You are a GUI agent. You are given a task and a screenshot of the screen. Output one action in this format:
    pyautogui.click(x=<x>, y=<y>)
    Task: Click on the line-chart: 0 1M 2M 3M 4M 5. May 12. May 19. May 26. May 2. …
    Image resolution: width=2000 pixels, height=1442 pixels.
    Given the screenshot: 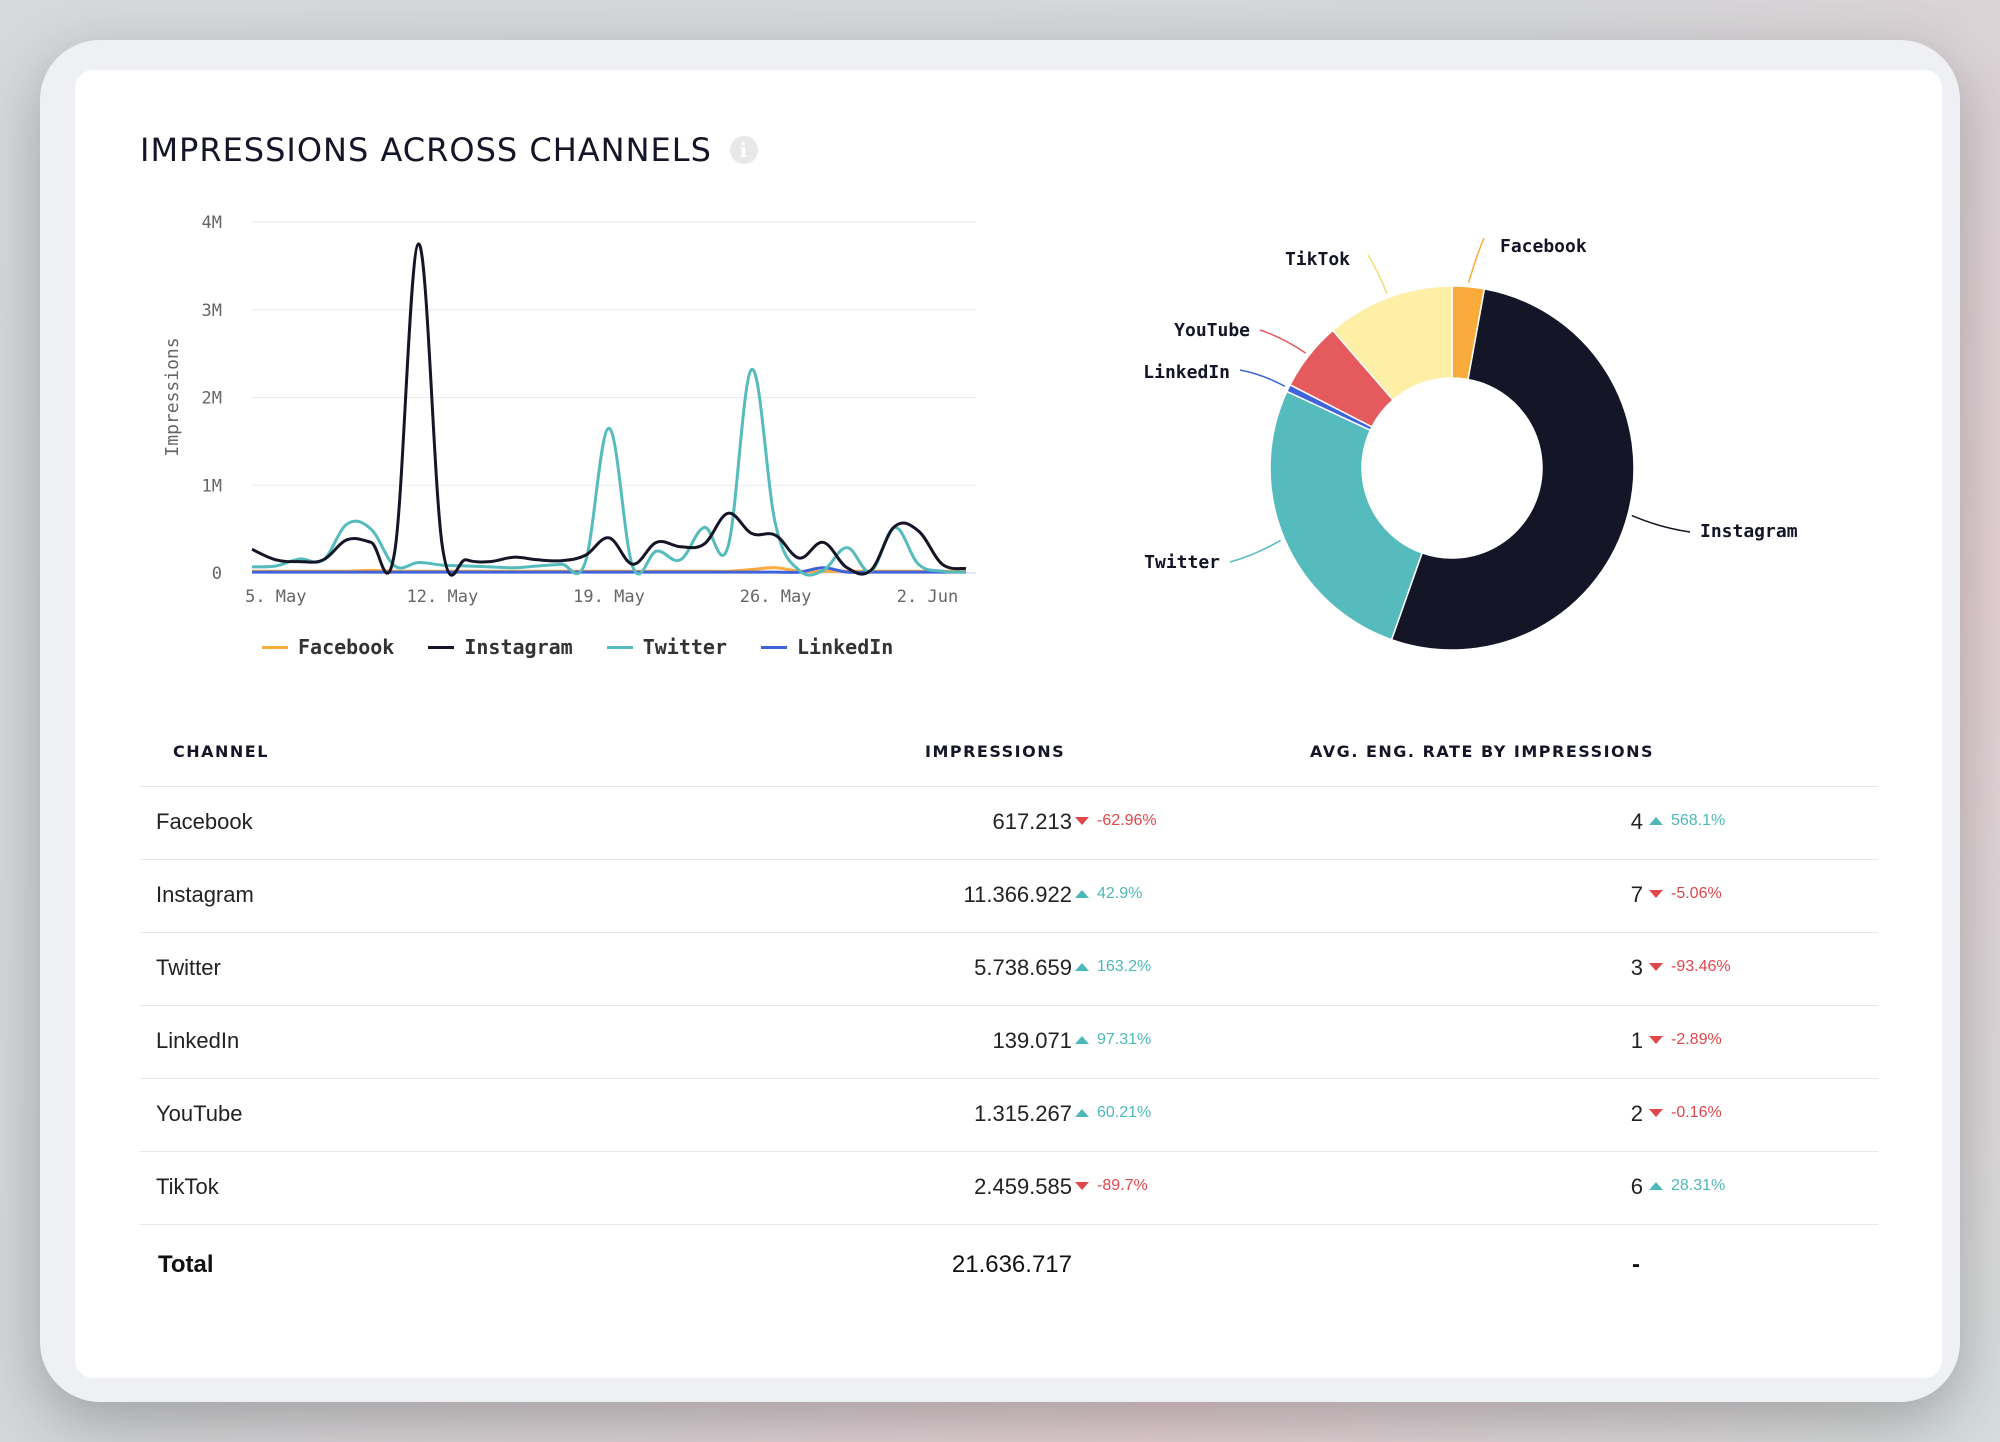 What is the action you would take?
    pyautogui.click(x=569, y=410)
    